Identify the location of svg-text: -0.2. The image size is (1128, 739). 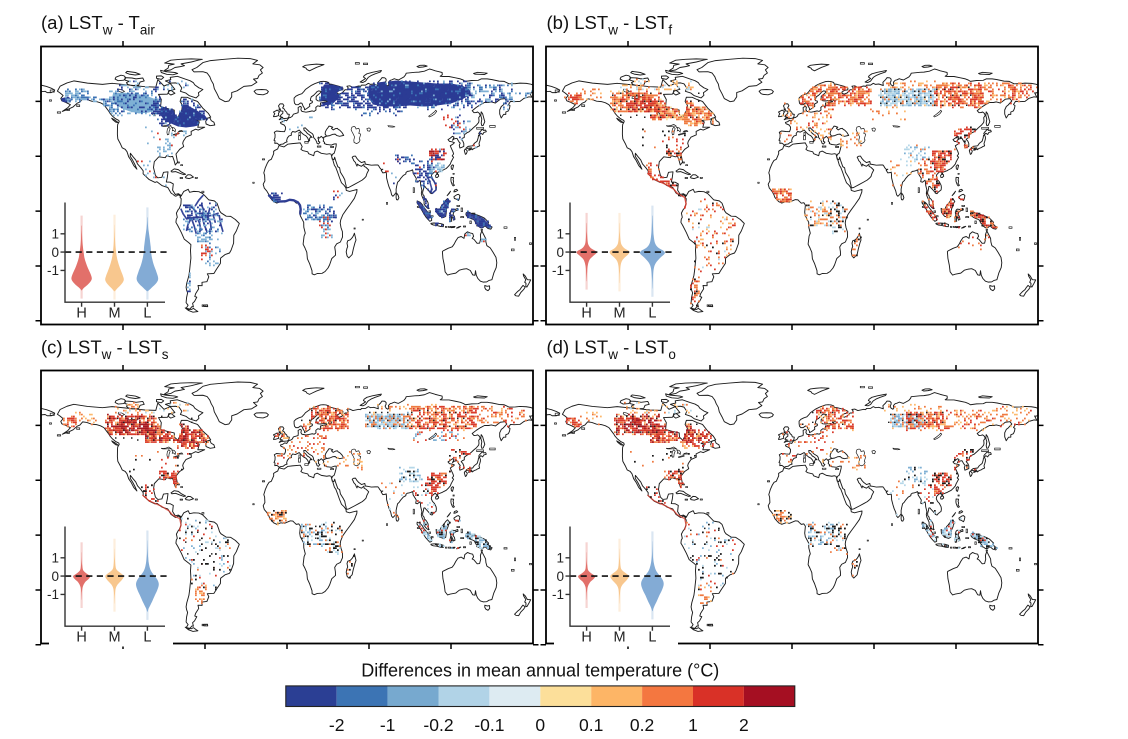
(438, 725).